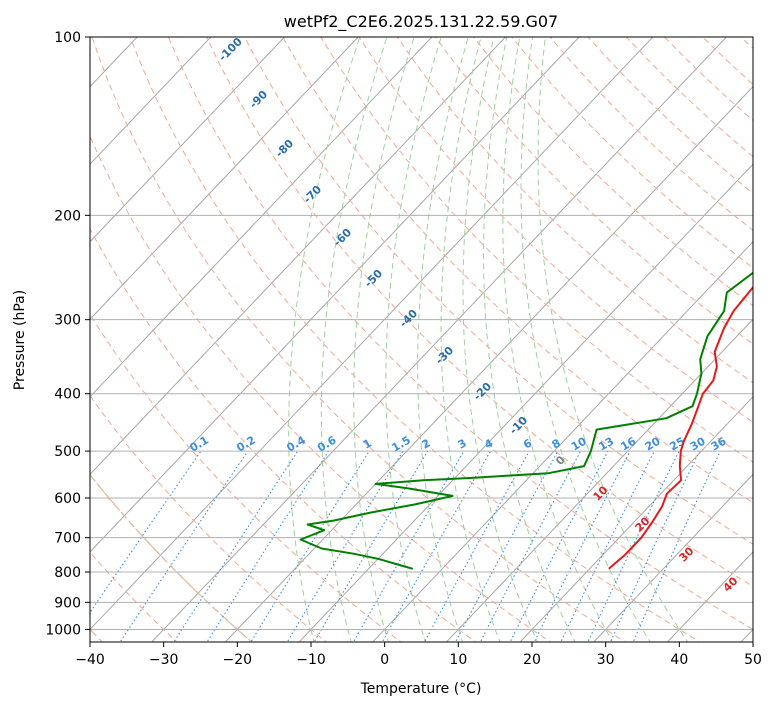  I want to click on x-tick-label: 50, so click(753, 660).